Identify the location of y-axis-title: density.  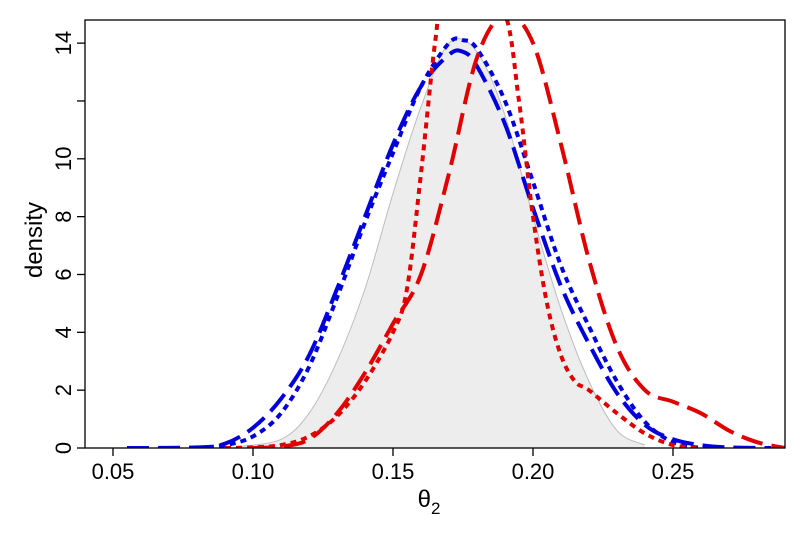
(34, 240).